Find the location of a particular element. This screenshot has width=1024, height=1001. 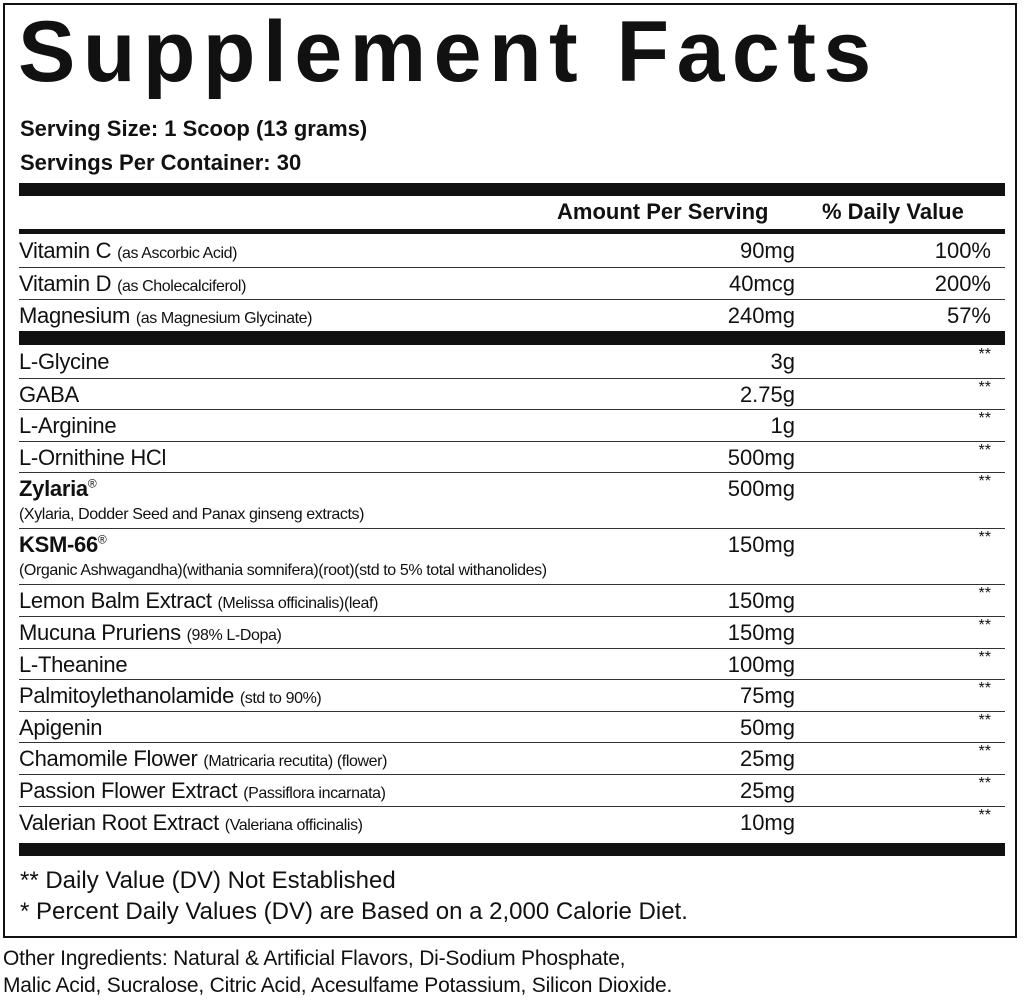

amount-per-serving: 50mg is located at coordinates (767, 727).